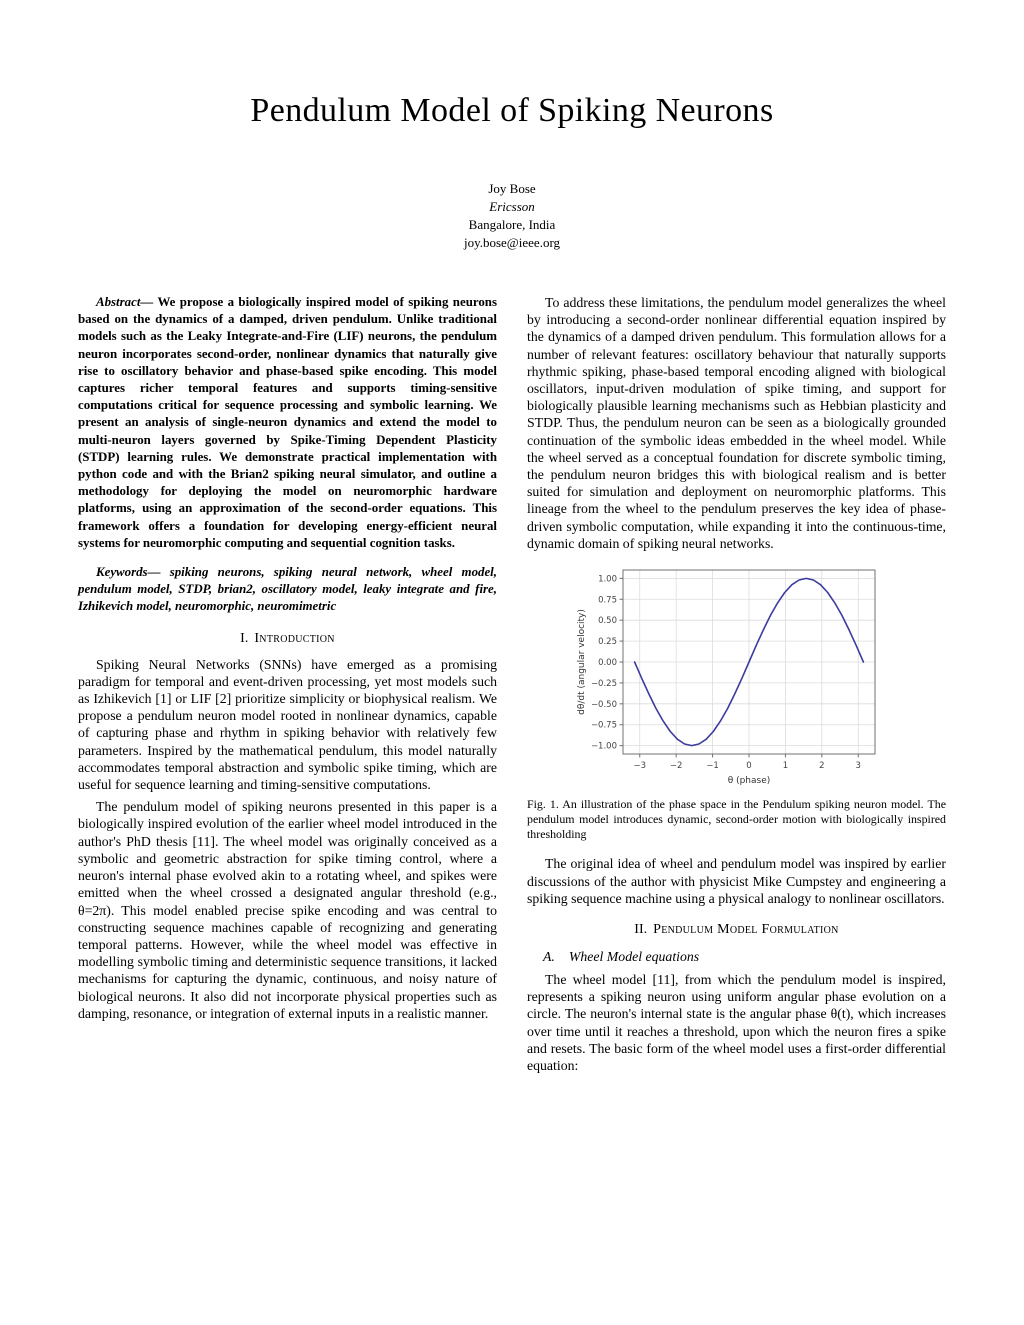 Image resolution: width=1024 pixels, height=1325 pixels. Describe the element at coordinates (634, 957) in the screenshot. I see `subsection-title: Wheel Model equations` at that location.